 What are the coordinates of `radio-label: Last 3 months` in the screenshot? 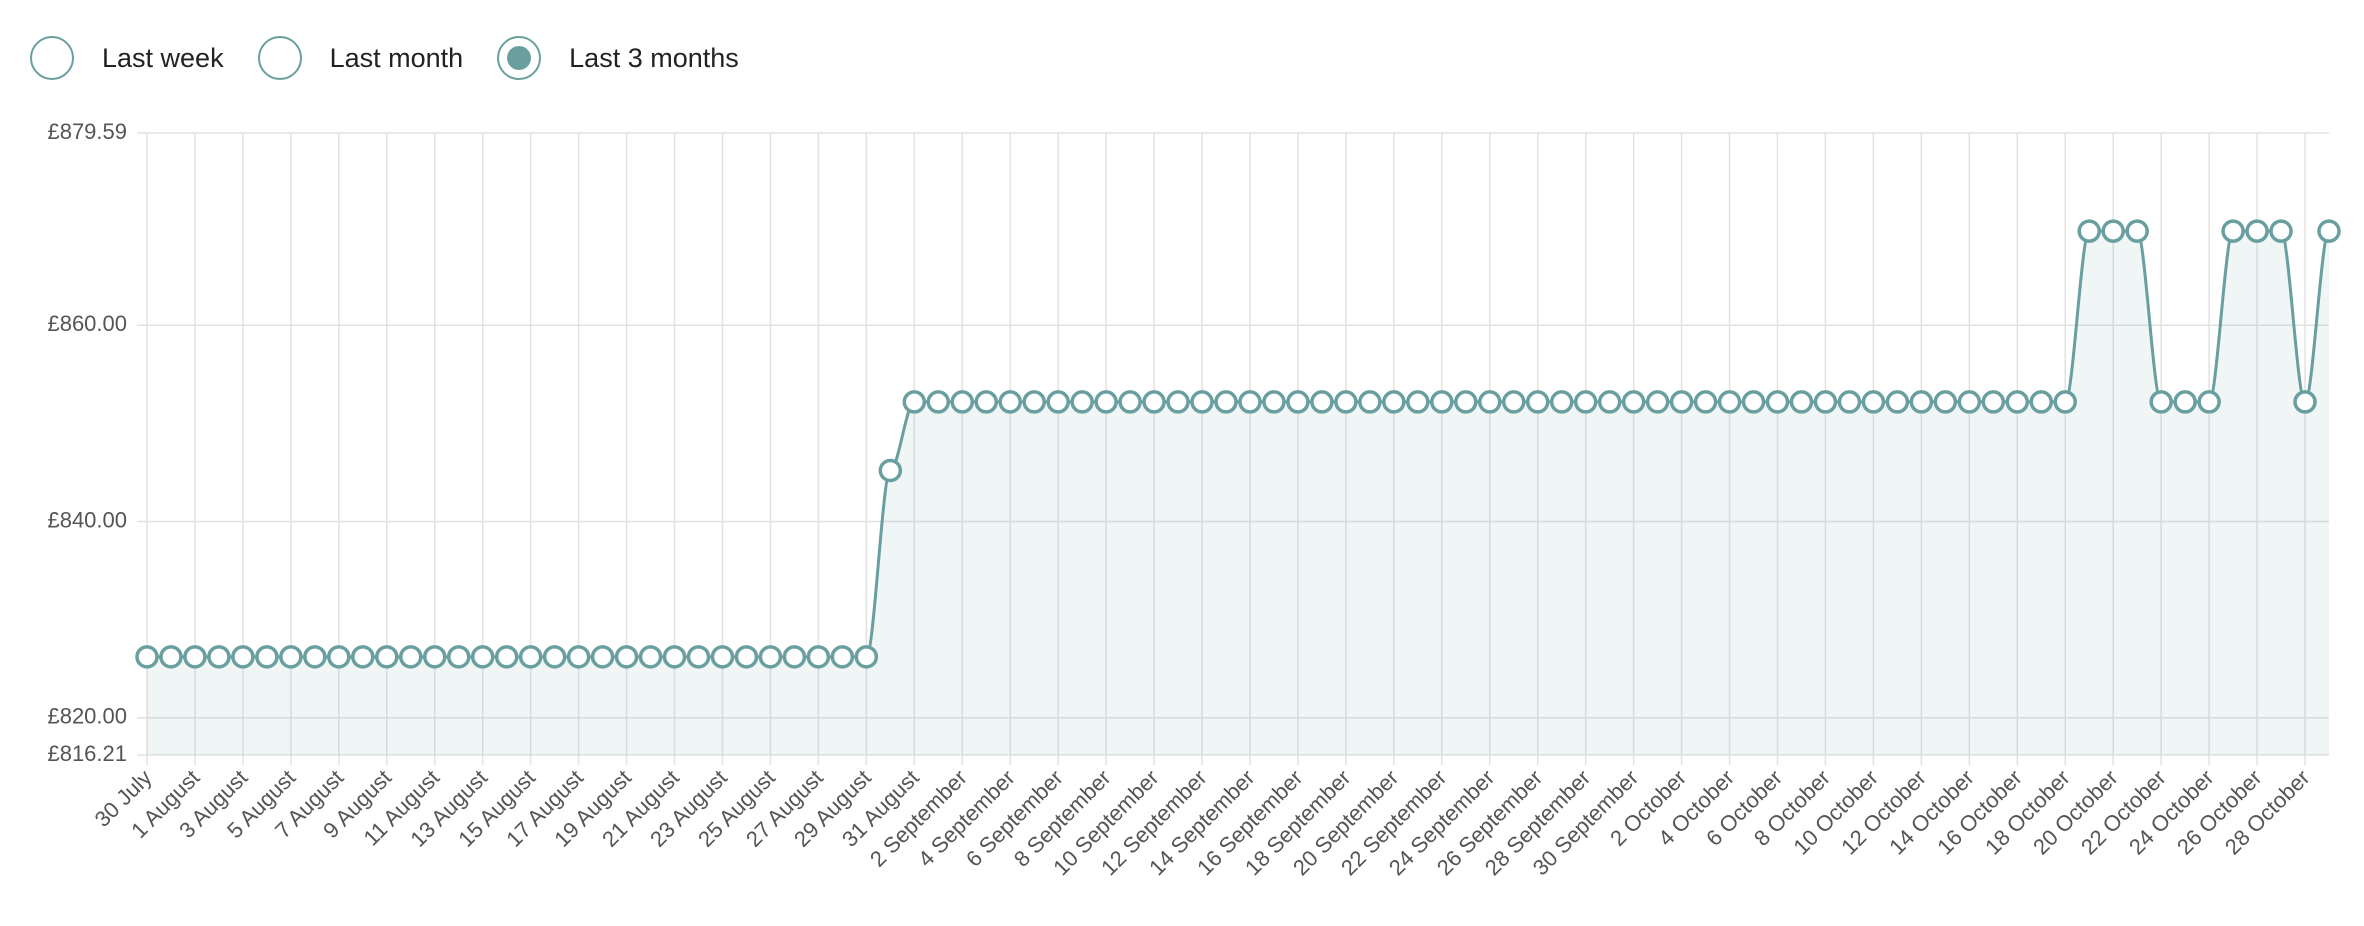 It's located at (654, 57).